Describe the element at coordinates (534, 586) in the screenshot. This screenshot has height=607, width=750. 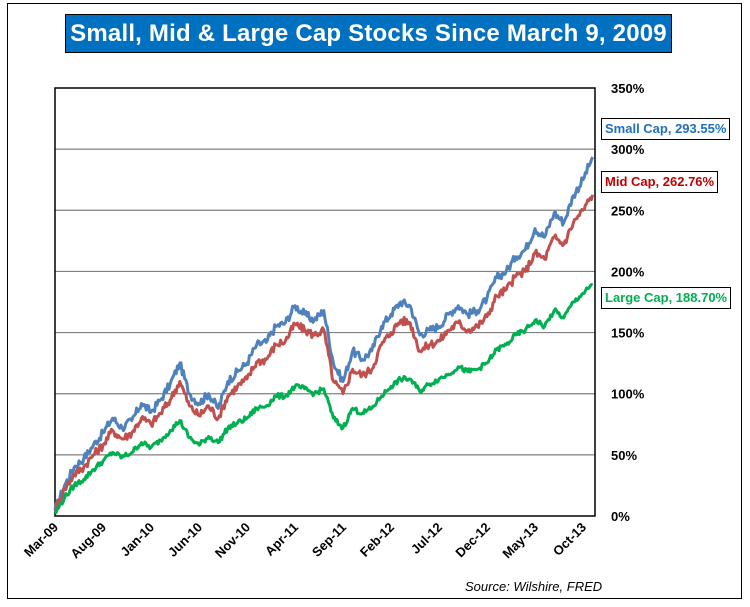
I see `source-note: Source: Wilshire, FRED` at that location.